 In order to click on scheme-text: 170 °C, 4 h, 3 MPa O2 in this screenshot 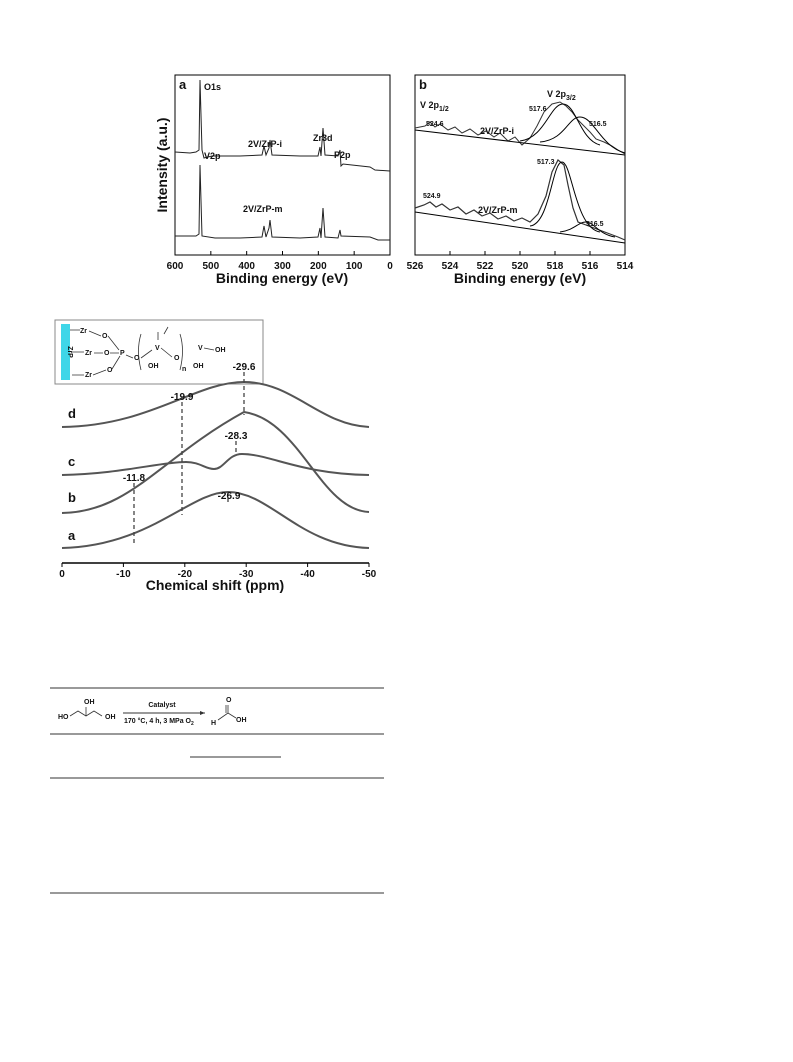, I will do `click(159, 722)`.